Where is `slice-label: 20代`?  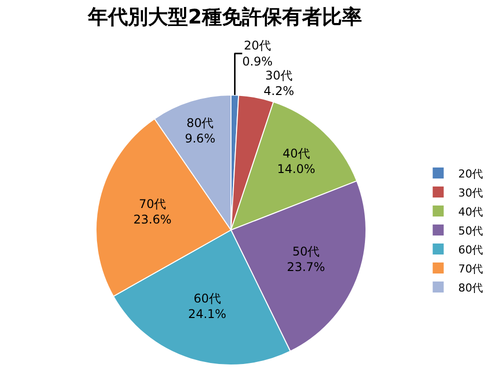 slice-label: 20代 is located at coordinates (258, 45).